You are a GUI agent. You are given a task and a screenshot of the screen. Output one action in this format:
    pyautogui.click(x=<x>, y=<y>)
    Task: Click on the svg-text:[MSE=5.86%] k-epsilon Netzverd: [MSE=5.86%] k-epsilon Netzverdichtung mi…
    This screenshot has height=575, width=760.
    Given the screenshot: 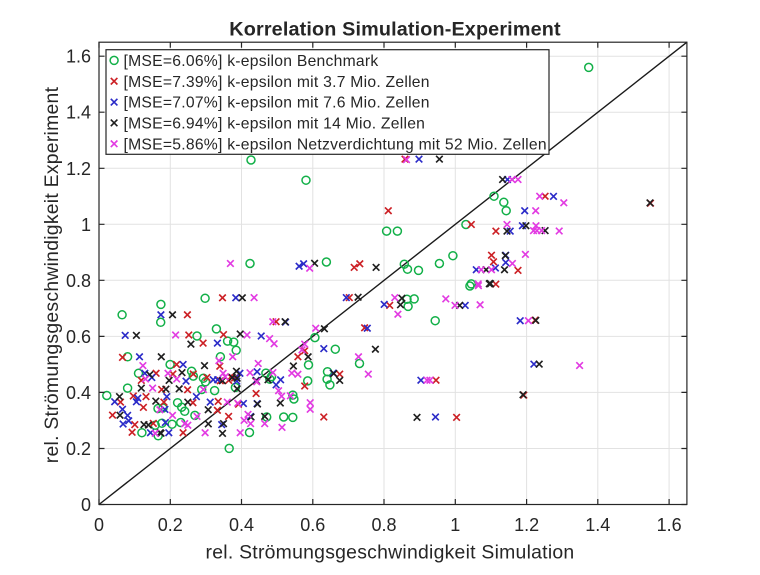 What is the action you would take?
    pyautogui.click(x=335, y=144)
    